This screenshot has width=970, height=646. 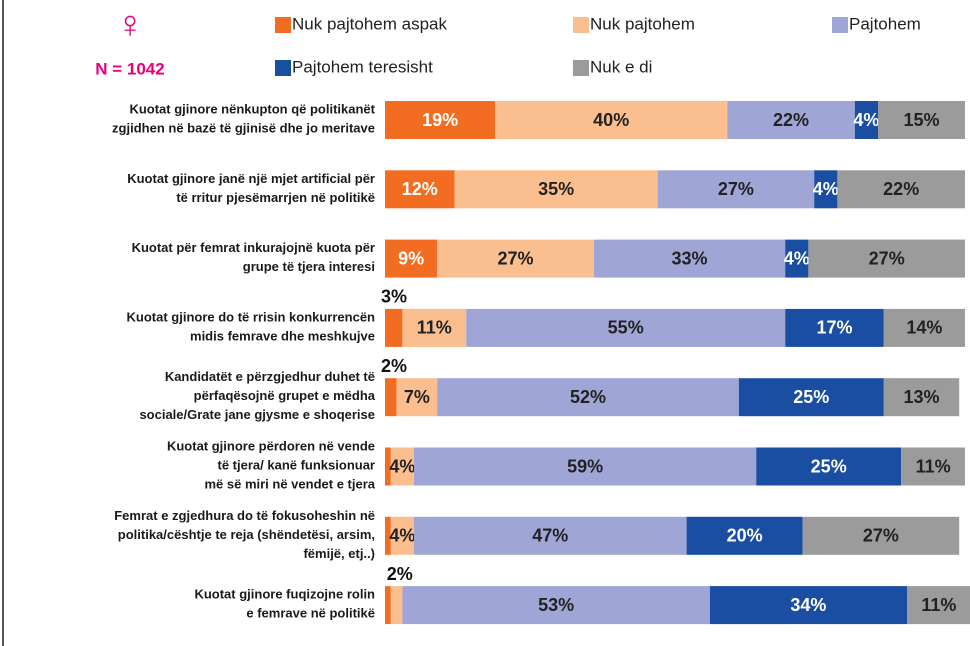 I want to click on value-label: 15%, so click(x=921, y=120).